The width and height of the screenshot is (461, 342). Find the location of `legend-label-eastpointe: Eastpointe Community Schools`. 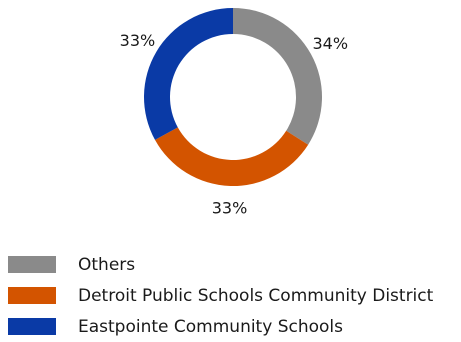

legend-label-eastpointe: Eastpointe Community Schools is located at coordinates (210, 326).